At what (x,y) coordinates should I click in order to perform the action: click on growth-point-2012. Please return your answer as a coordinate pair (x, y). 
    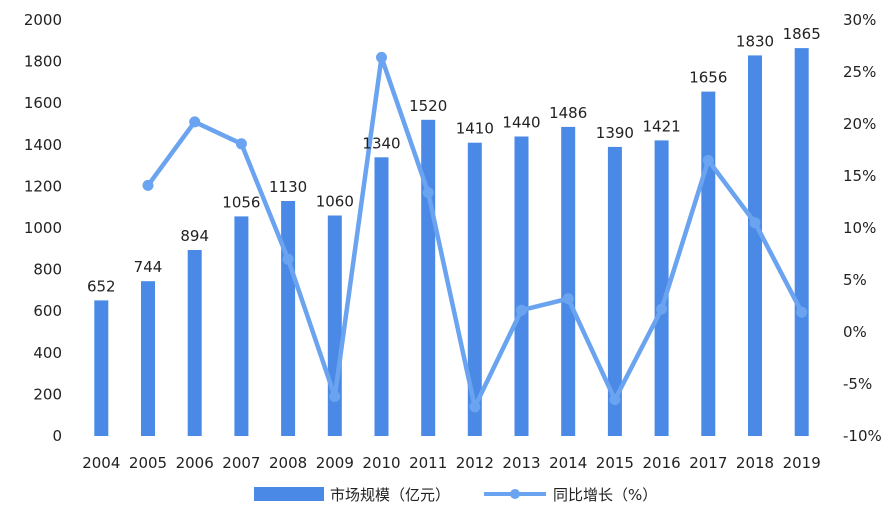
    Looking at the image, I should click on (475, 407).